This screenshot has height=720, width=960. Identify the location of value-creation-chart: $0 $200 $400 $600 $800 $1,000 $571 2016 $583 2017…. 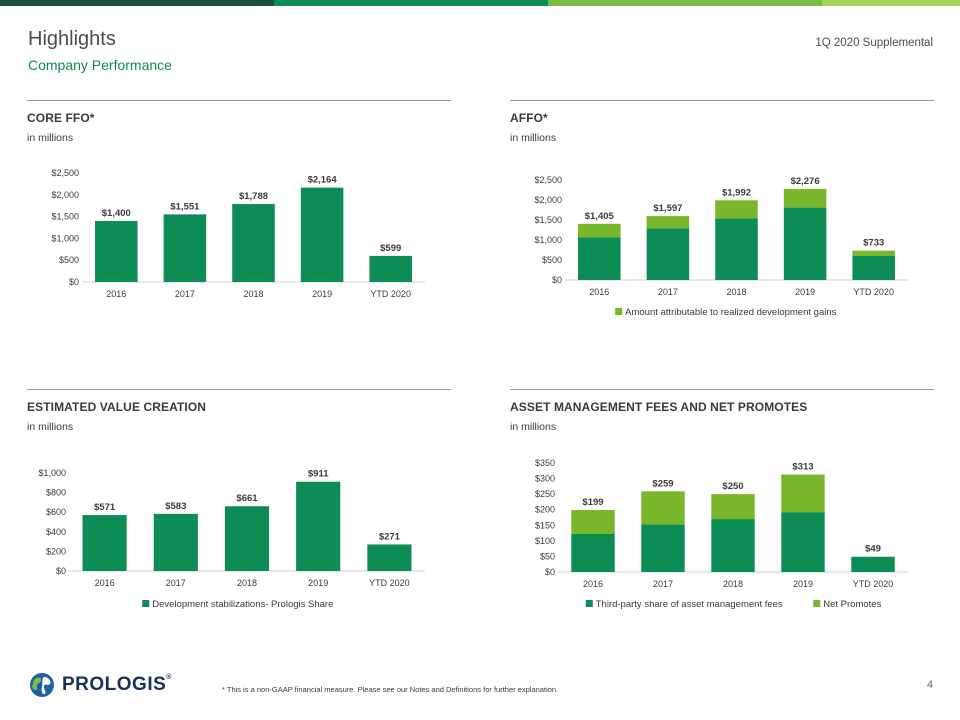
(231, 539).